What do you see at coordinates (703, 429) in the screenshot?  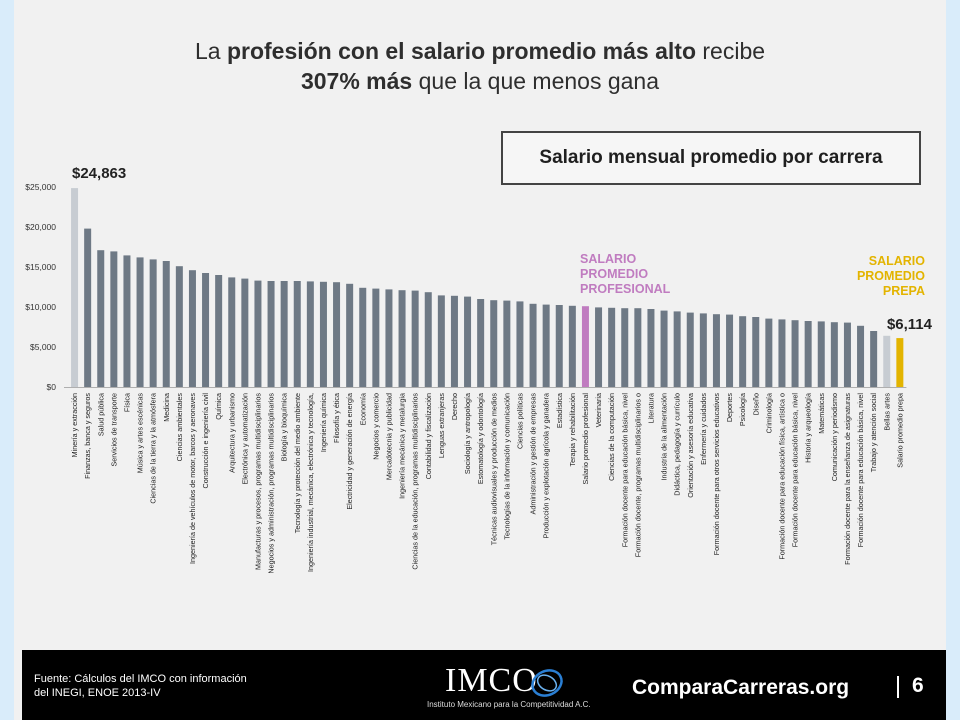 I see `x-tick-label: Enfermería y cuidados` at bounding box center [703, 429].